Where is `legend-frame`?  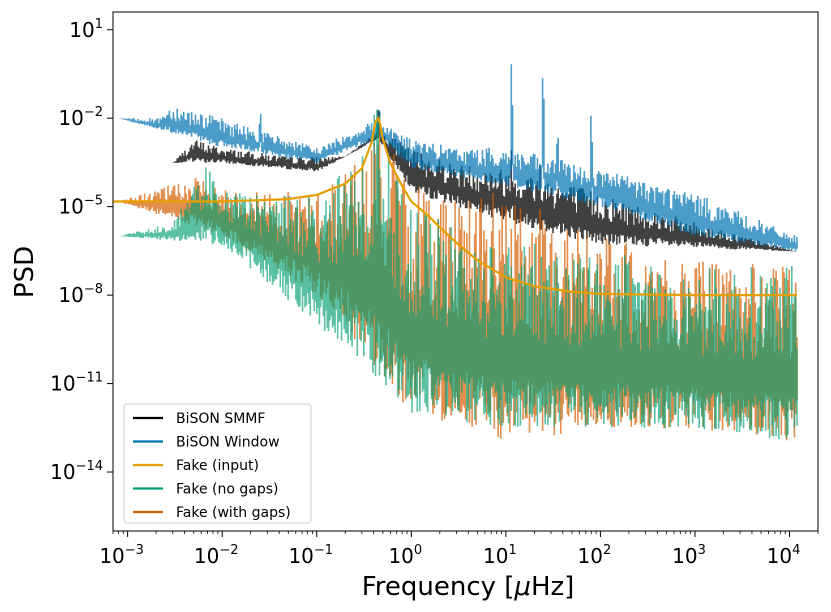 legend-frame is located at coordinates (217, 463).